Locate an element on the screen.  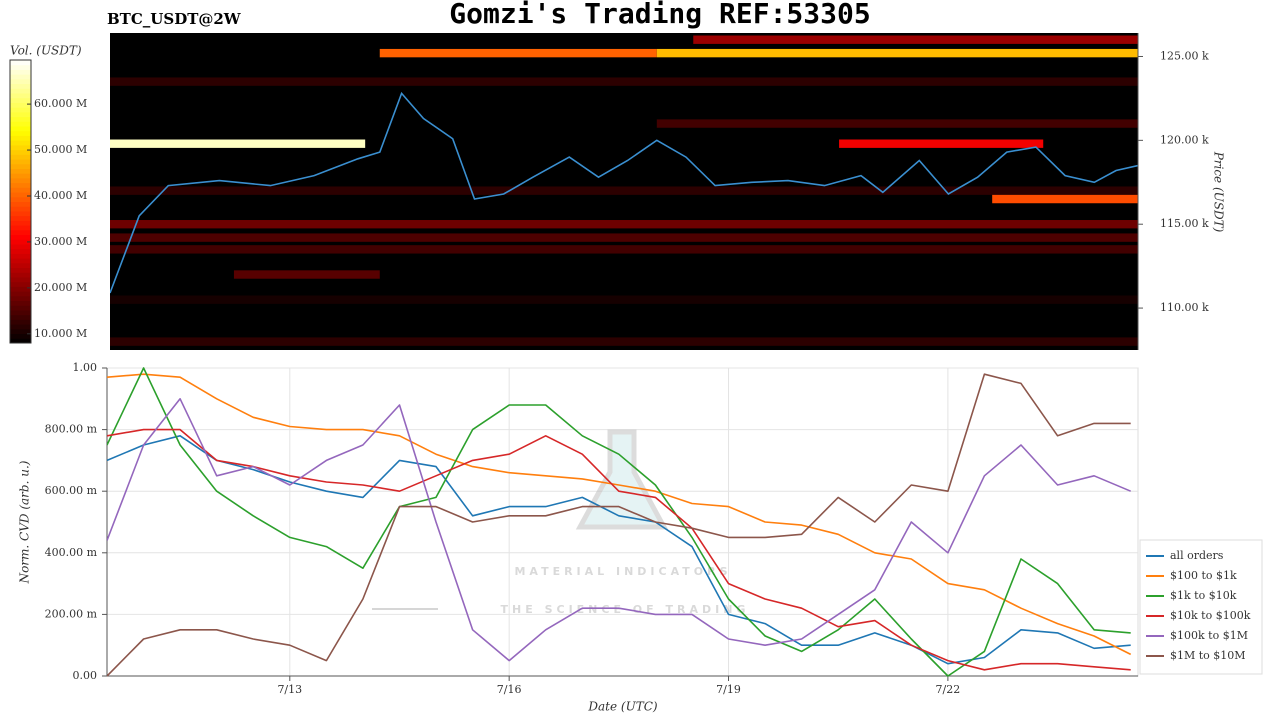
legend-label: $100 to $1k is located at coordinates (1203, 575).